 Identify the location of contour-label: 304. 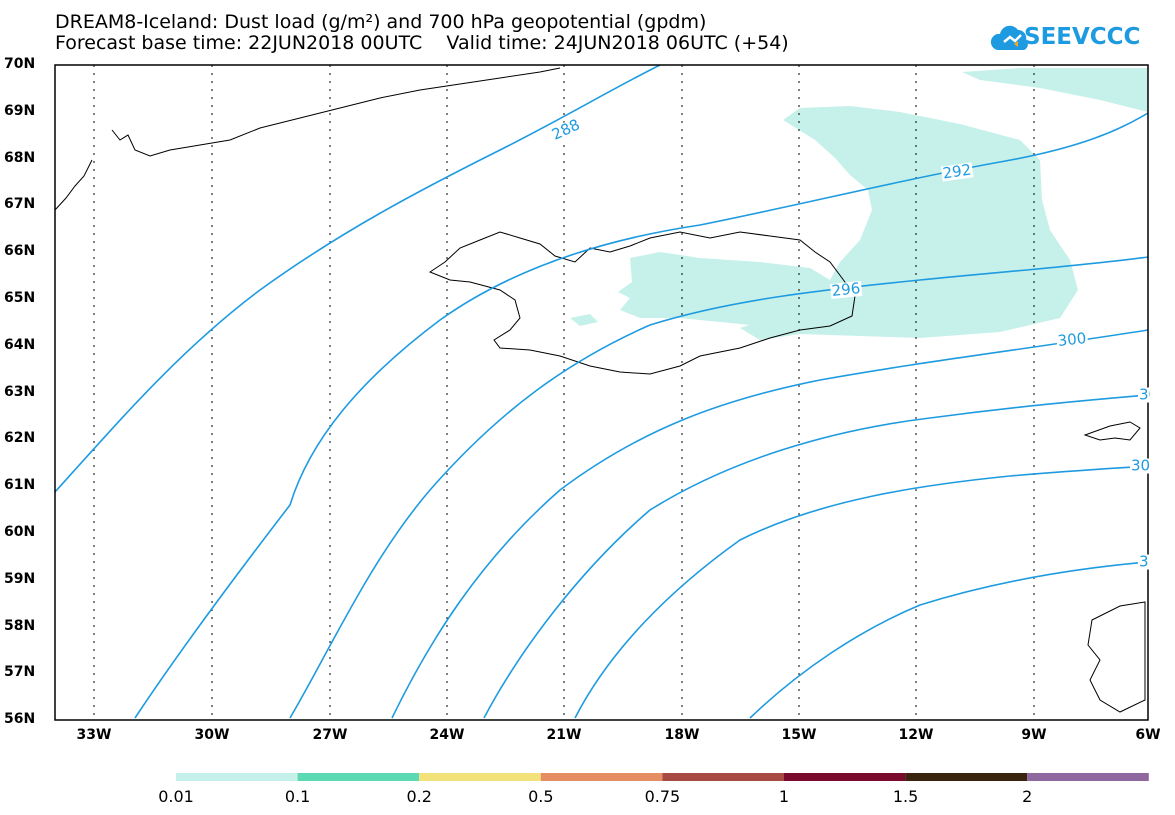
(1144, 395).